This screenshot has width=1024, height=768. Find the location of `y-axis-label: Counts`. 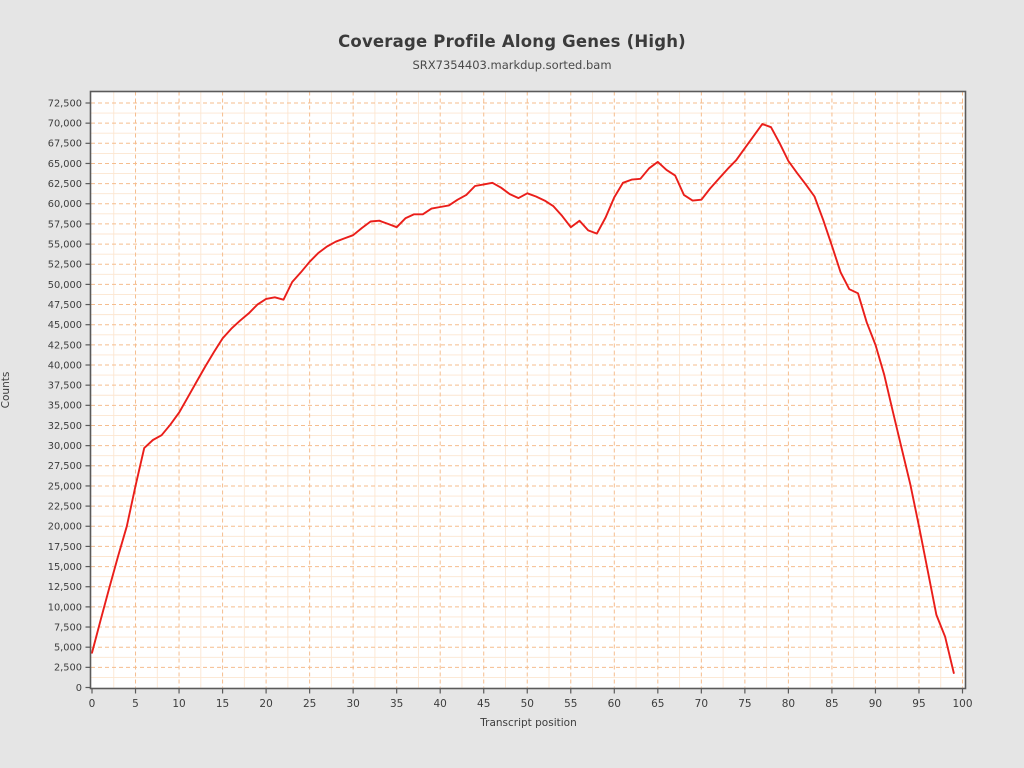

y-axis-label: Counts is located at coordinates (6, 390).